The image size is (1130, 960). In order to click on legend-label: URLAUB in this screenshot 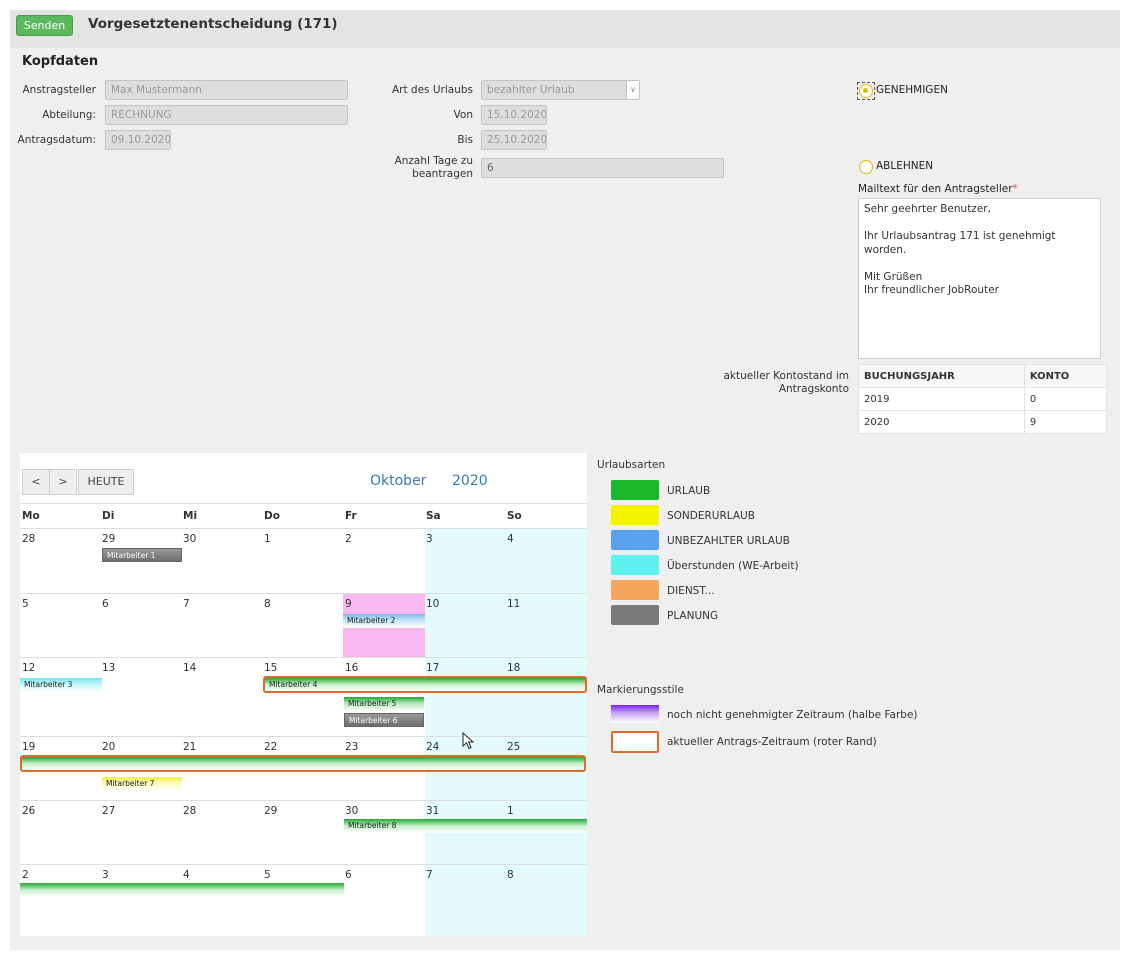, I will do `click(689, 491)`.